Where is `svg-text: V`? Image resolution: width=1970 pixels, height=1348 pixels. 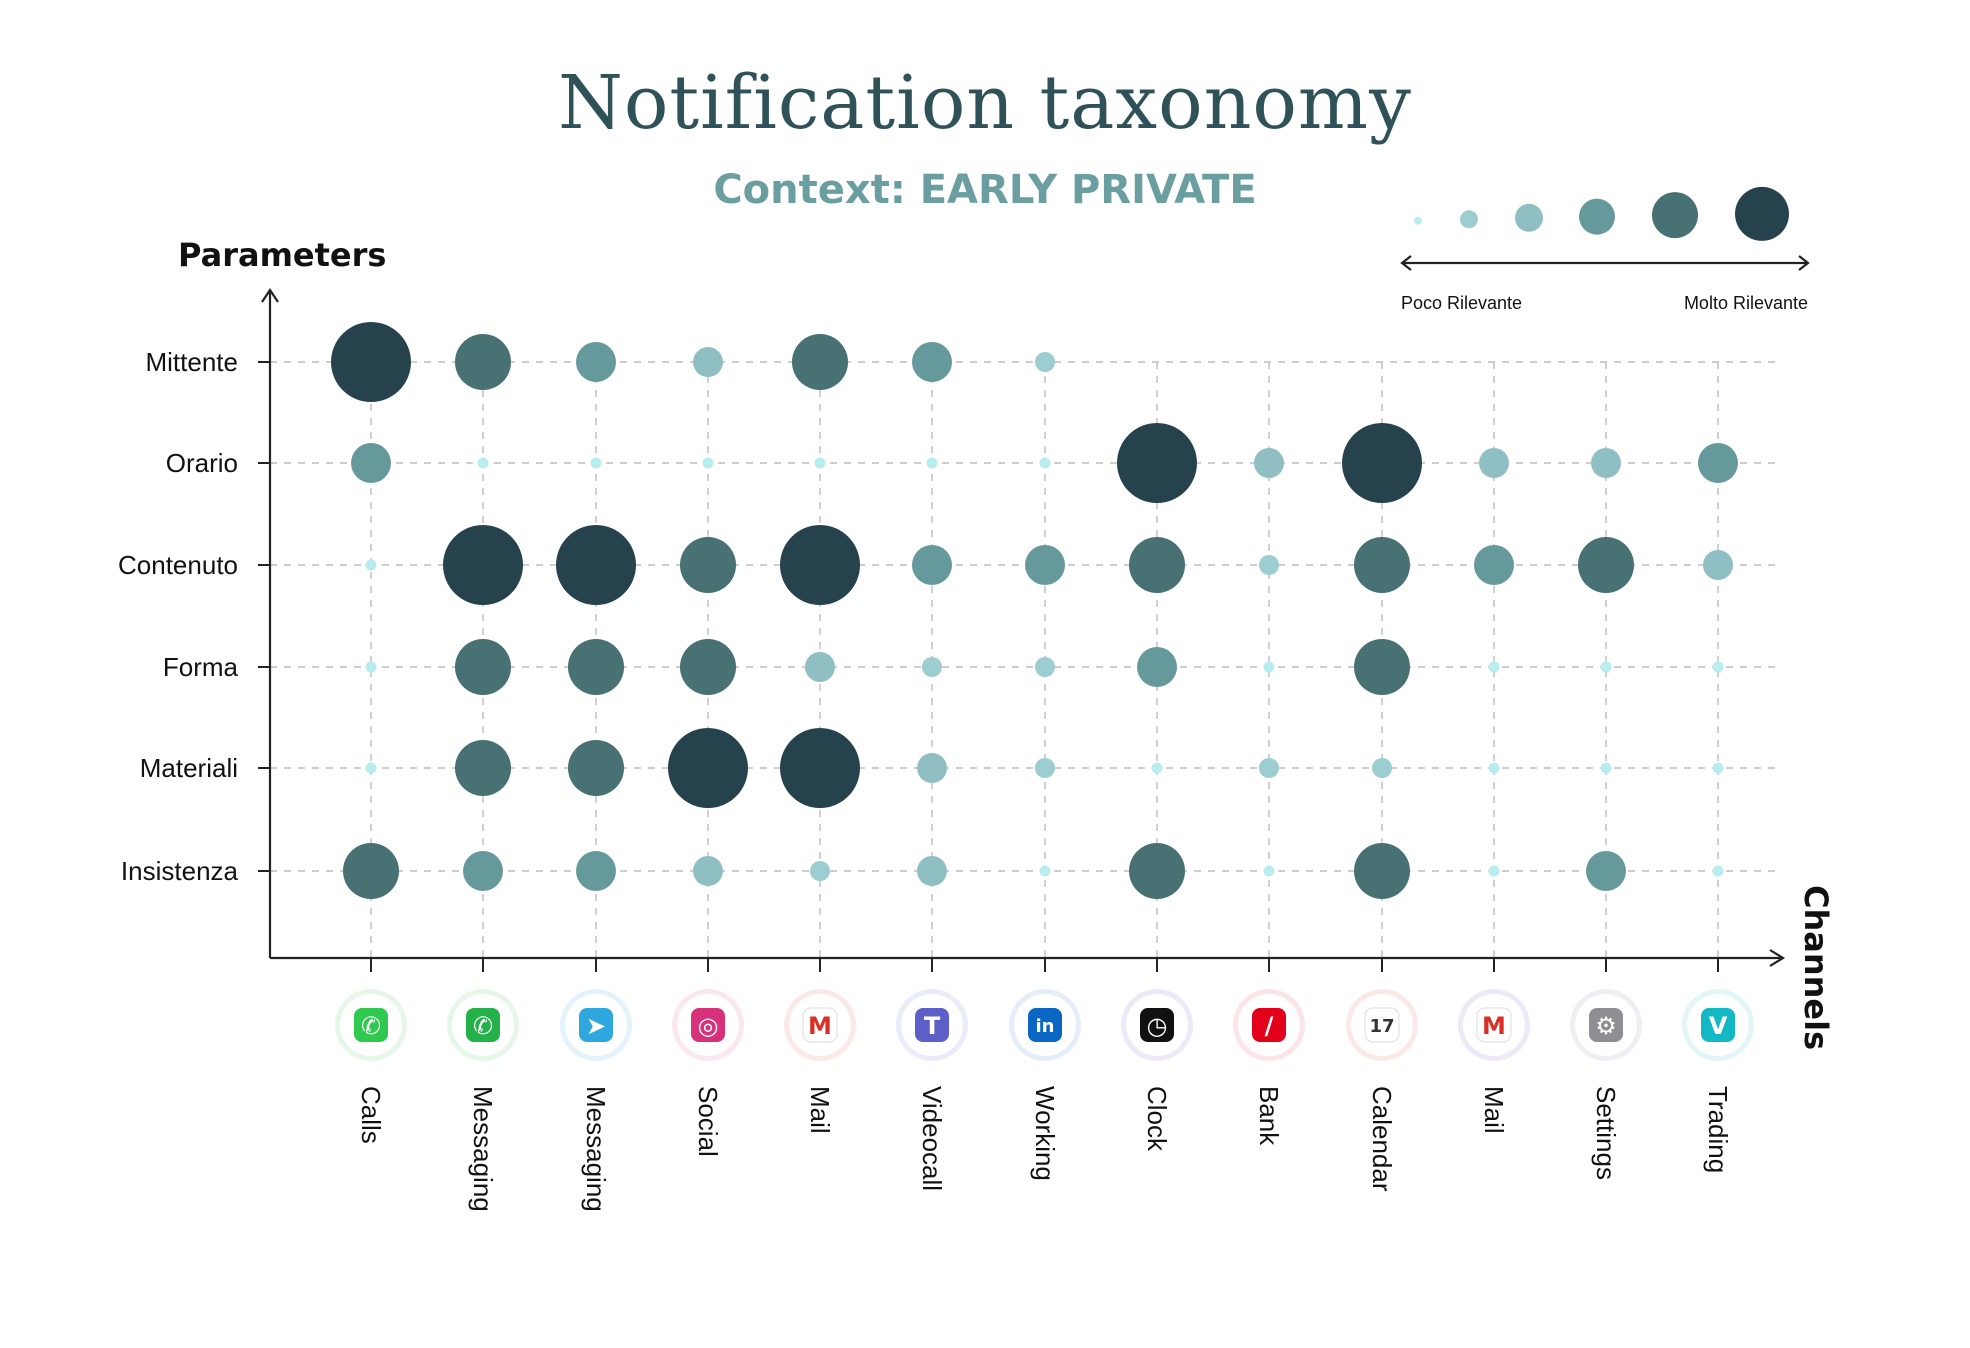
svg-text: V is located at coordinates (1718, 1026).